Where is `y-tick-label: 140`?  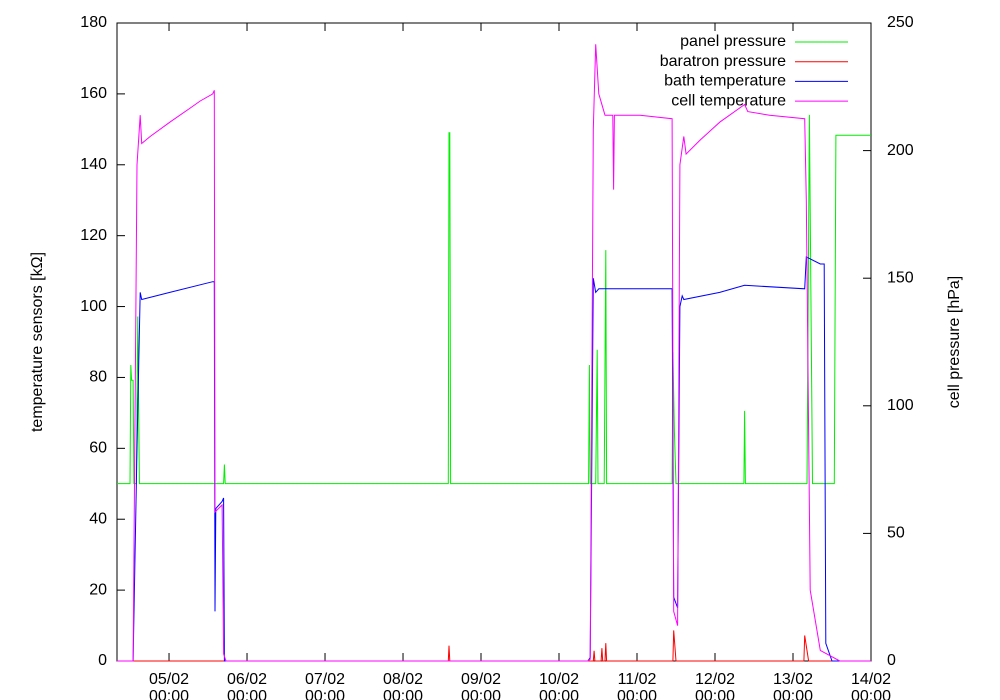
y-tick-label: 140 is located at coordinates (93, 164).